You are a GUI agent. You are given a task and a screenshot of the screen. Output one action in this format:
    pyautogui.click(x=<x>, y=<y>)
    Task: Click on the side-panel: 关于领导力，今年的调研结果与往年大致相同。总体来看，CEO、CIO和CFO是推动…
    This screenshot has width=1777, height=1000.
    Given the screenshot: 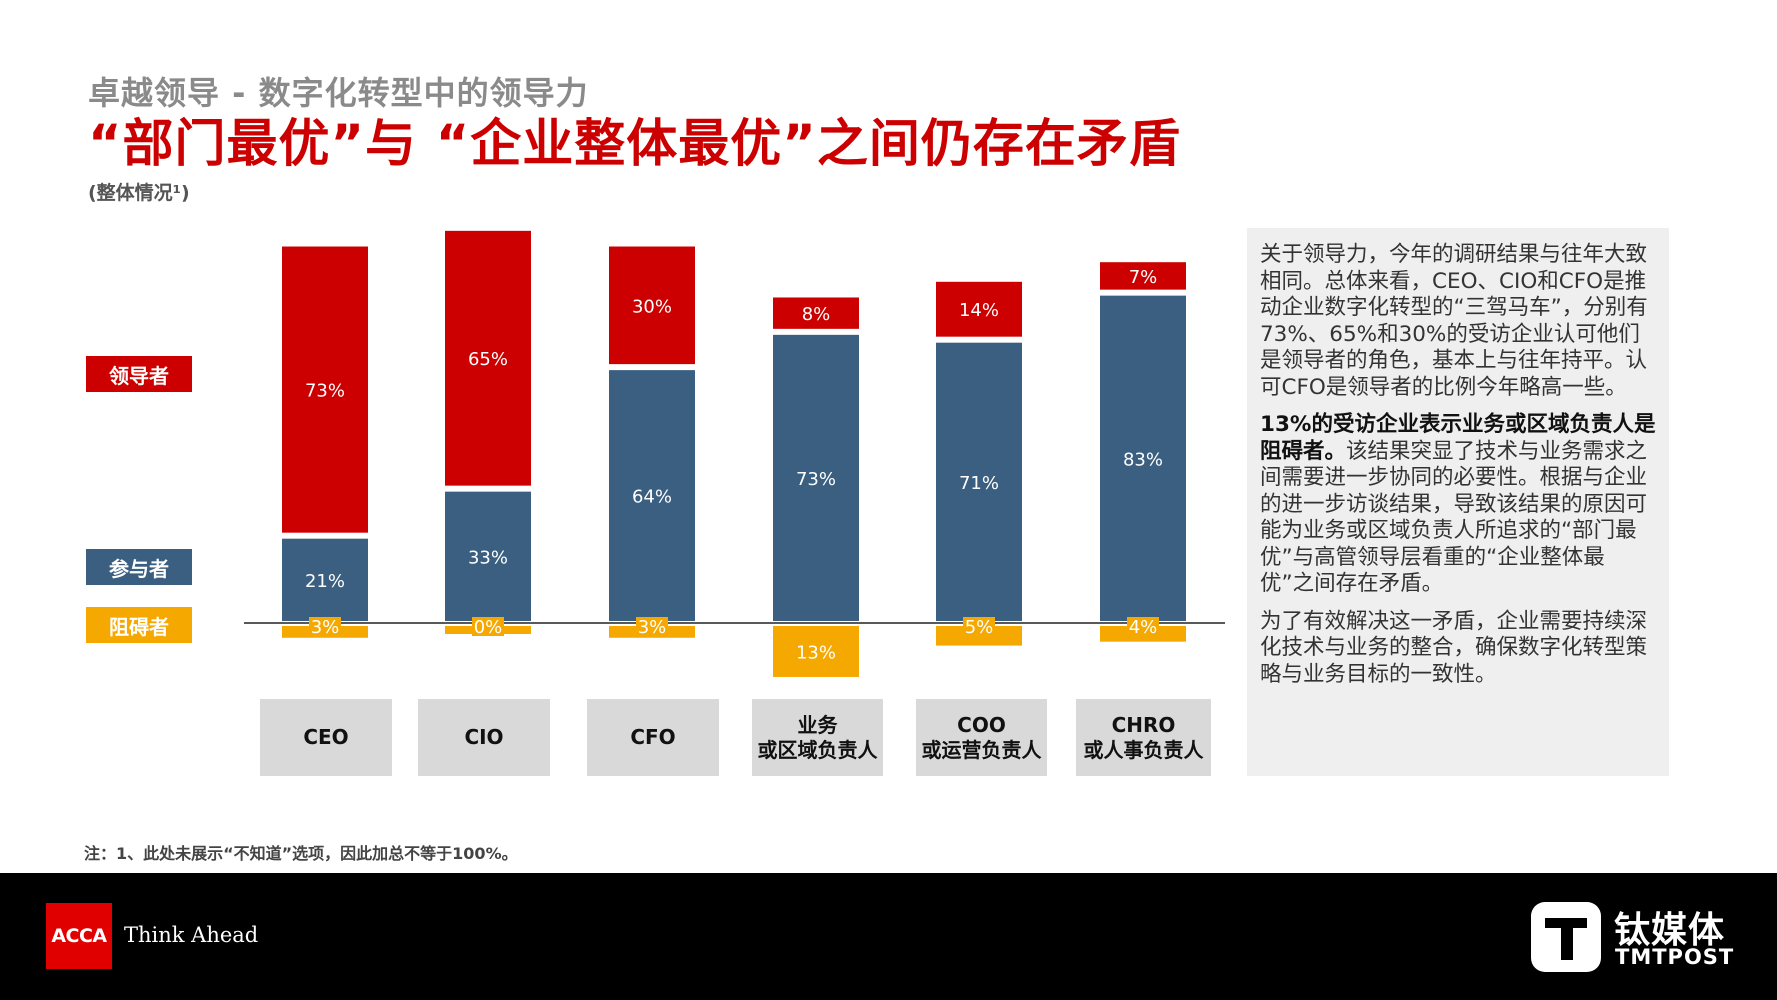 What is the action you would take?
    pyautogui.click(x=1458, y=502)
    